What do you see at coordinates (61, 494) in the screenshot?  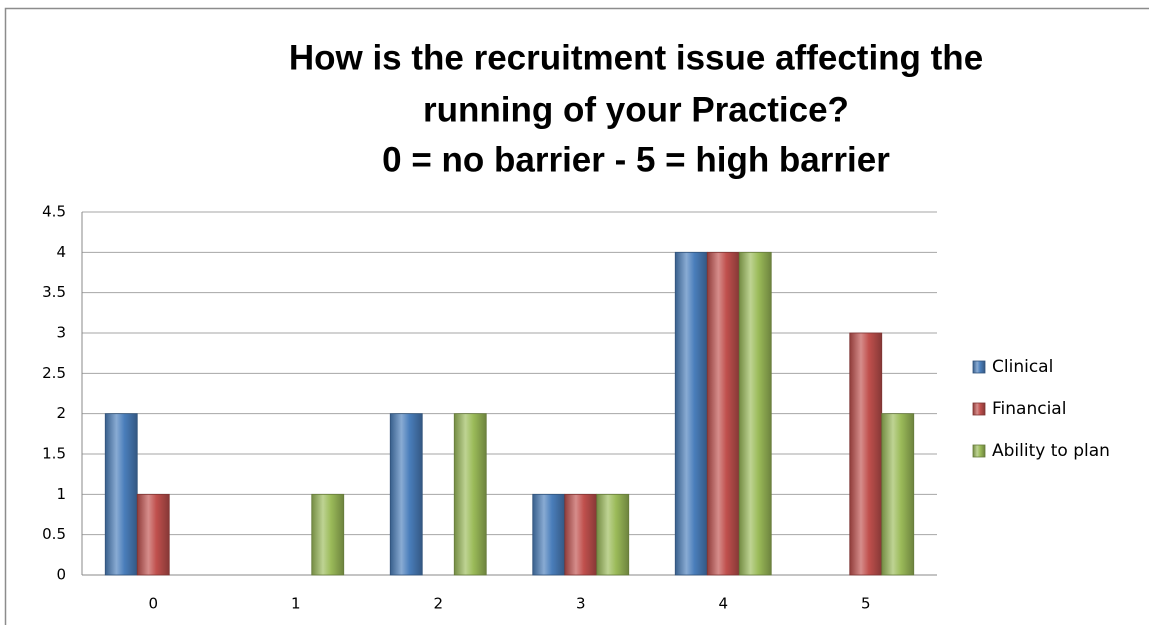 I see `y-tick-label: 1` at bounding box center [61, 494].